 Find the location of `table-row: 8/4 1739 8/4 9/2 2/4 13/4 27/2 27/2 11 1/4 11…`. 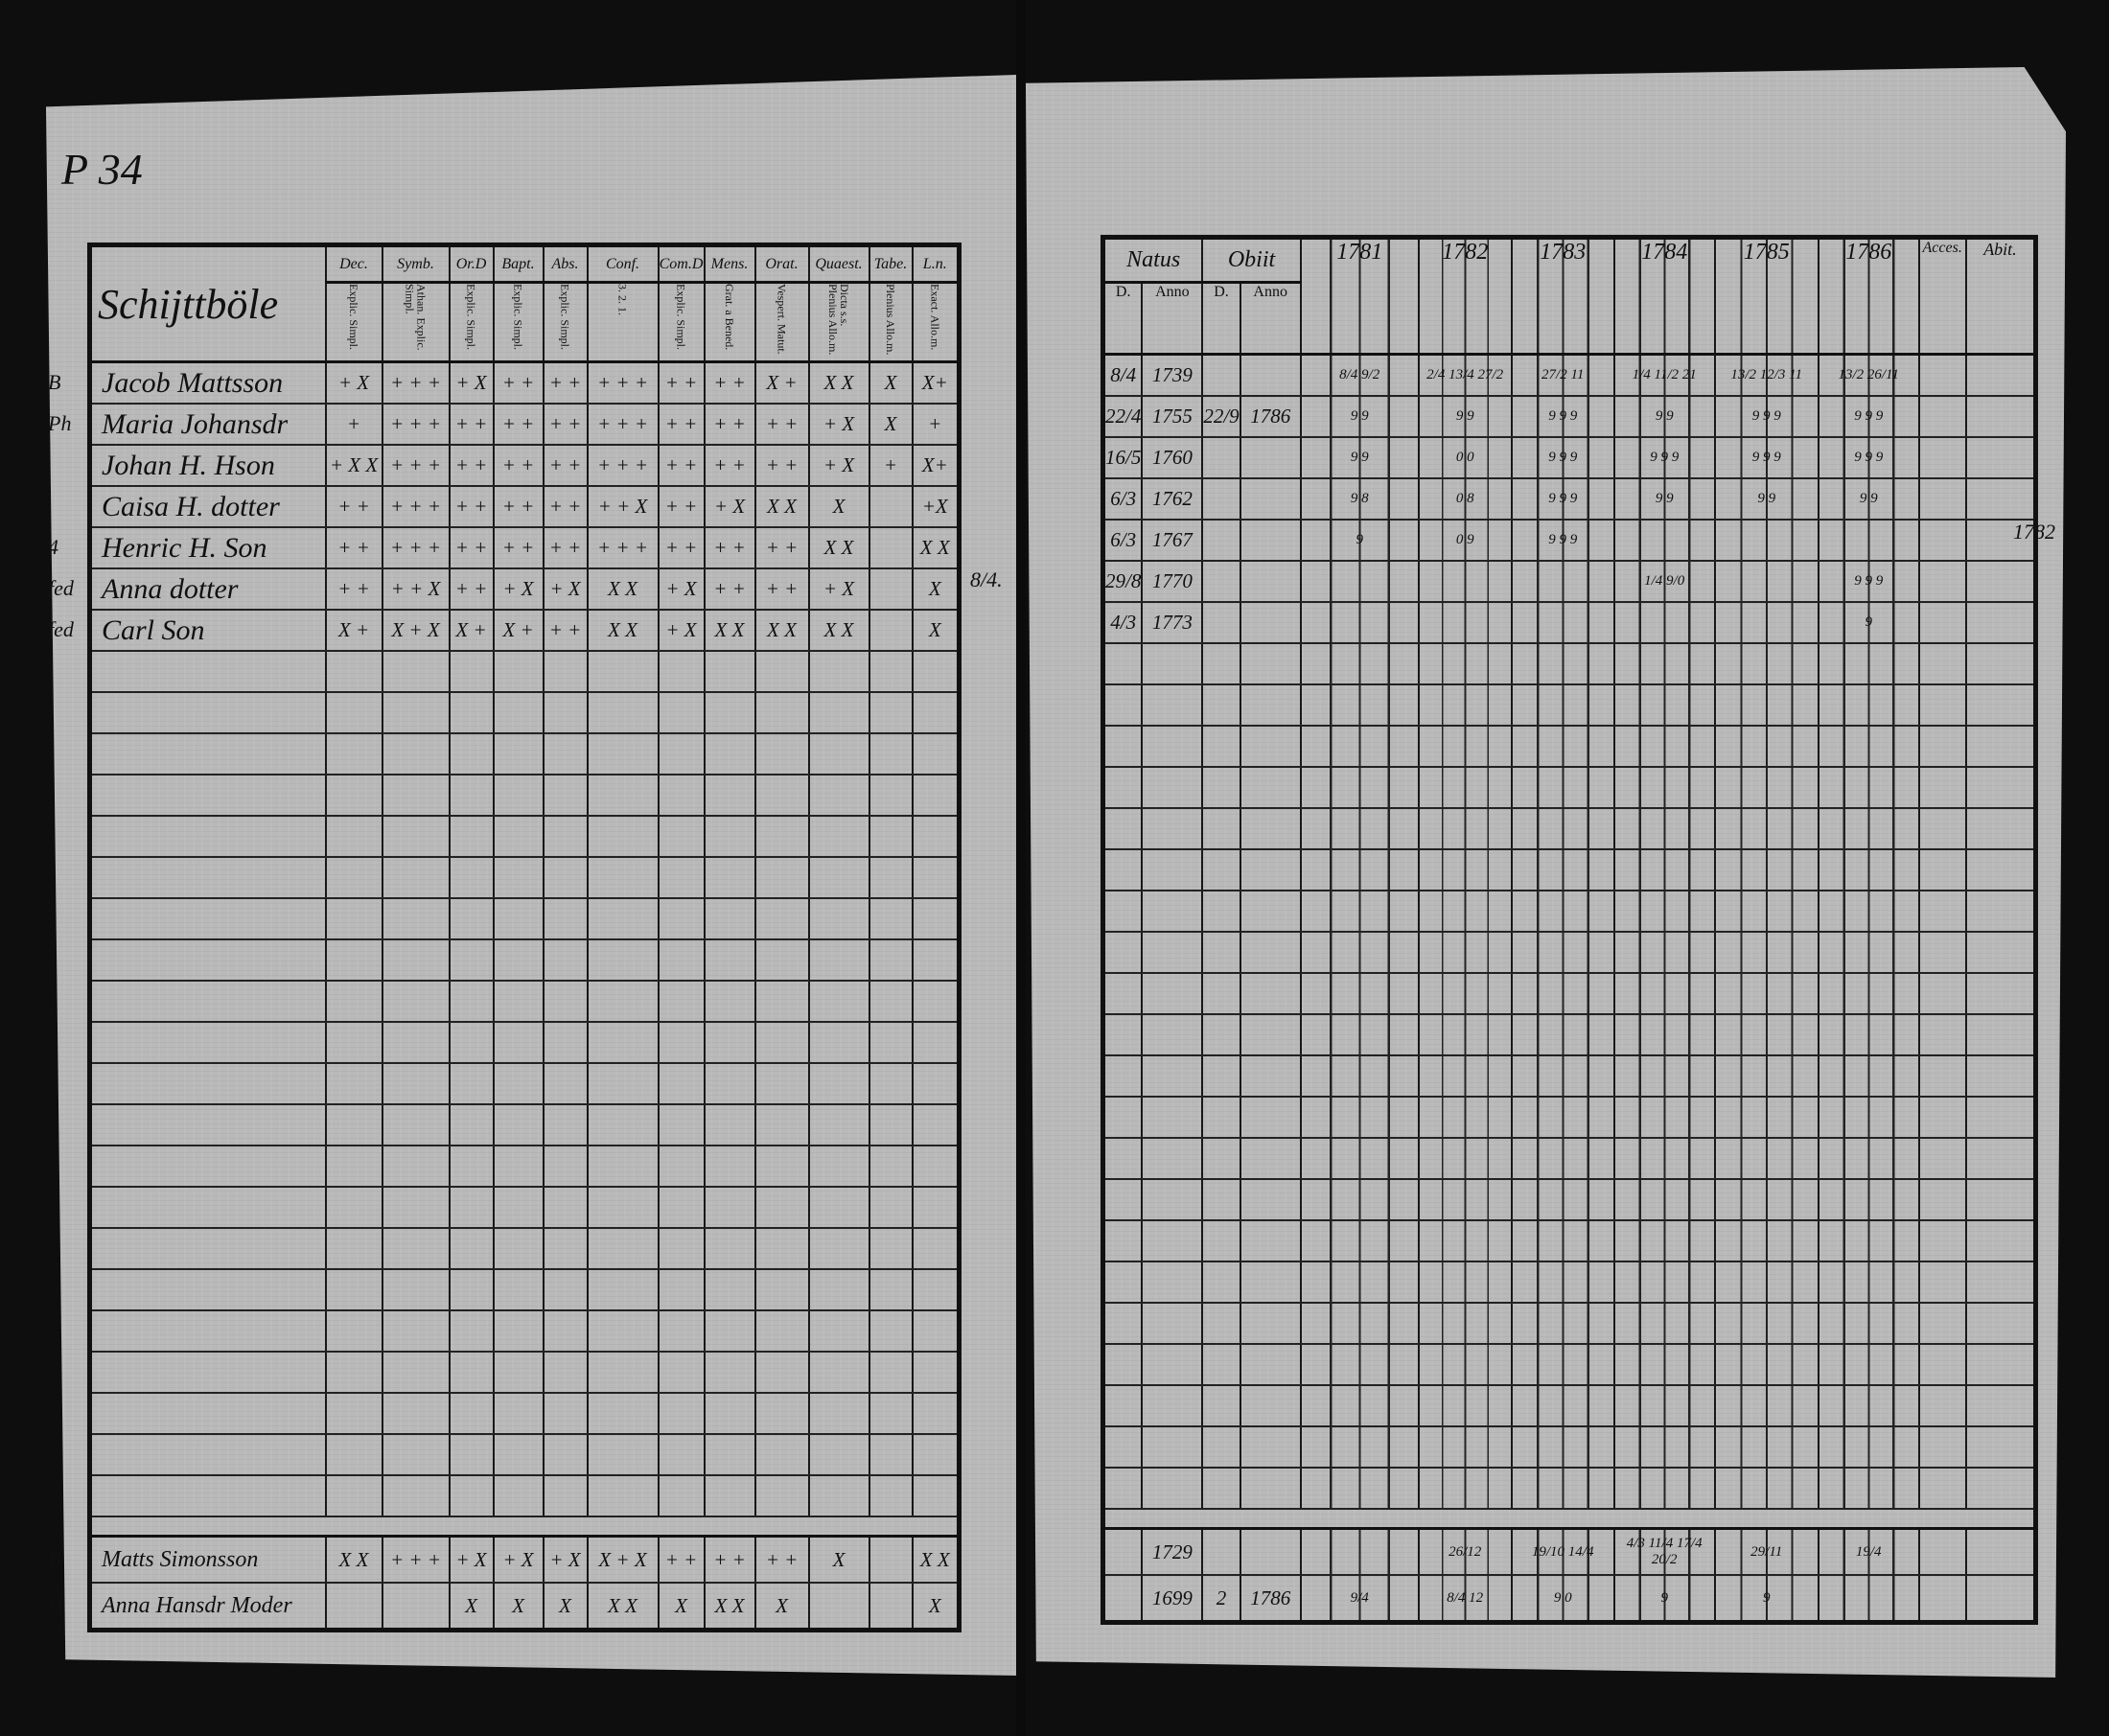

table-row: 8/4 1739 8/4 9/2 2/4 13/4 27/2 27/2 11 1/4 11… is located at coordinates (1568, 375).